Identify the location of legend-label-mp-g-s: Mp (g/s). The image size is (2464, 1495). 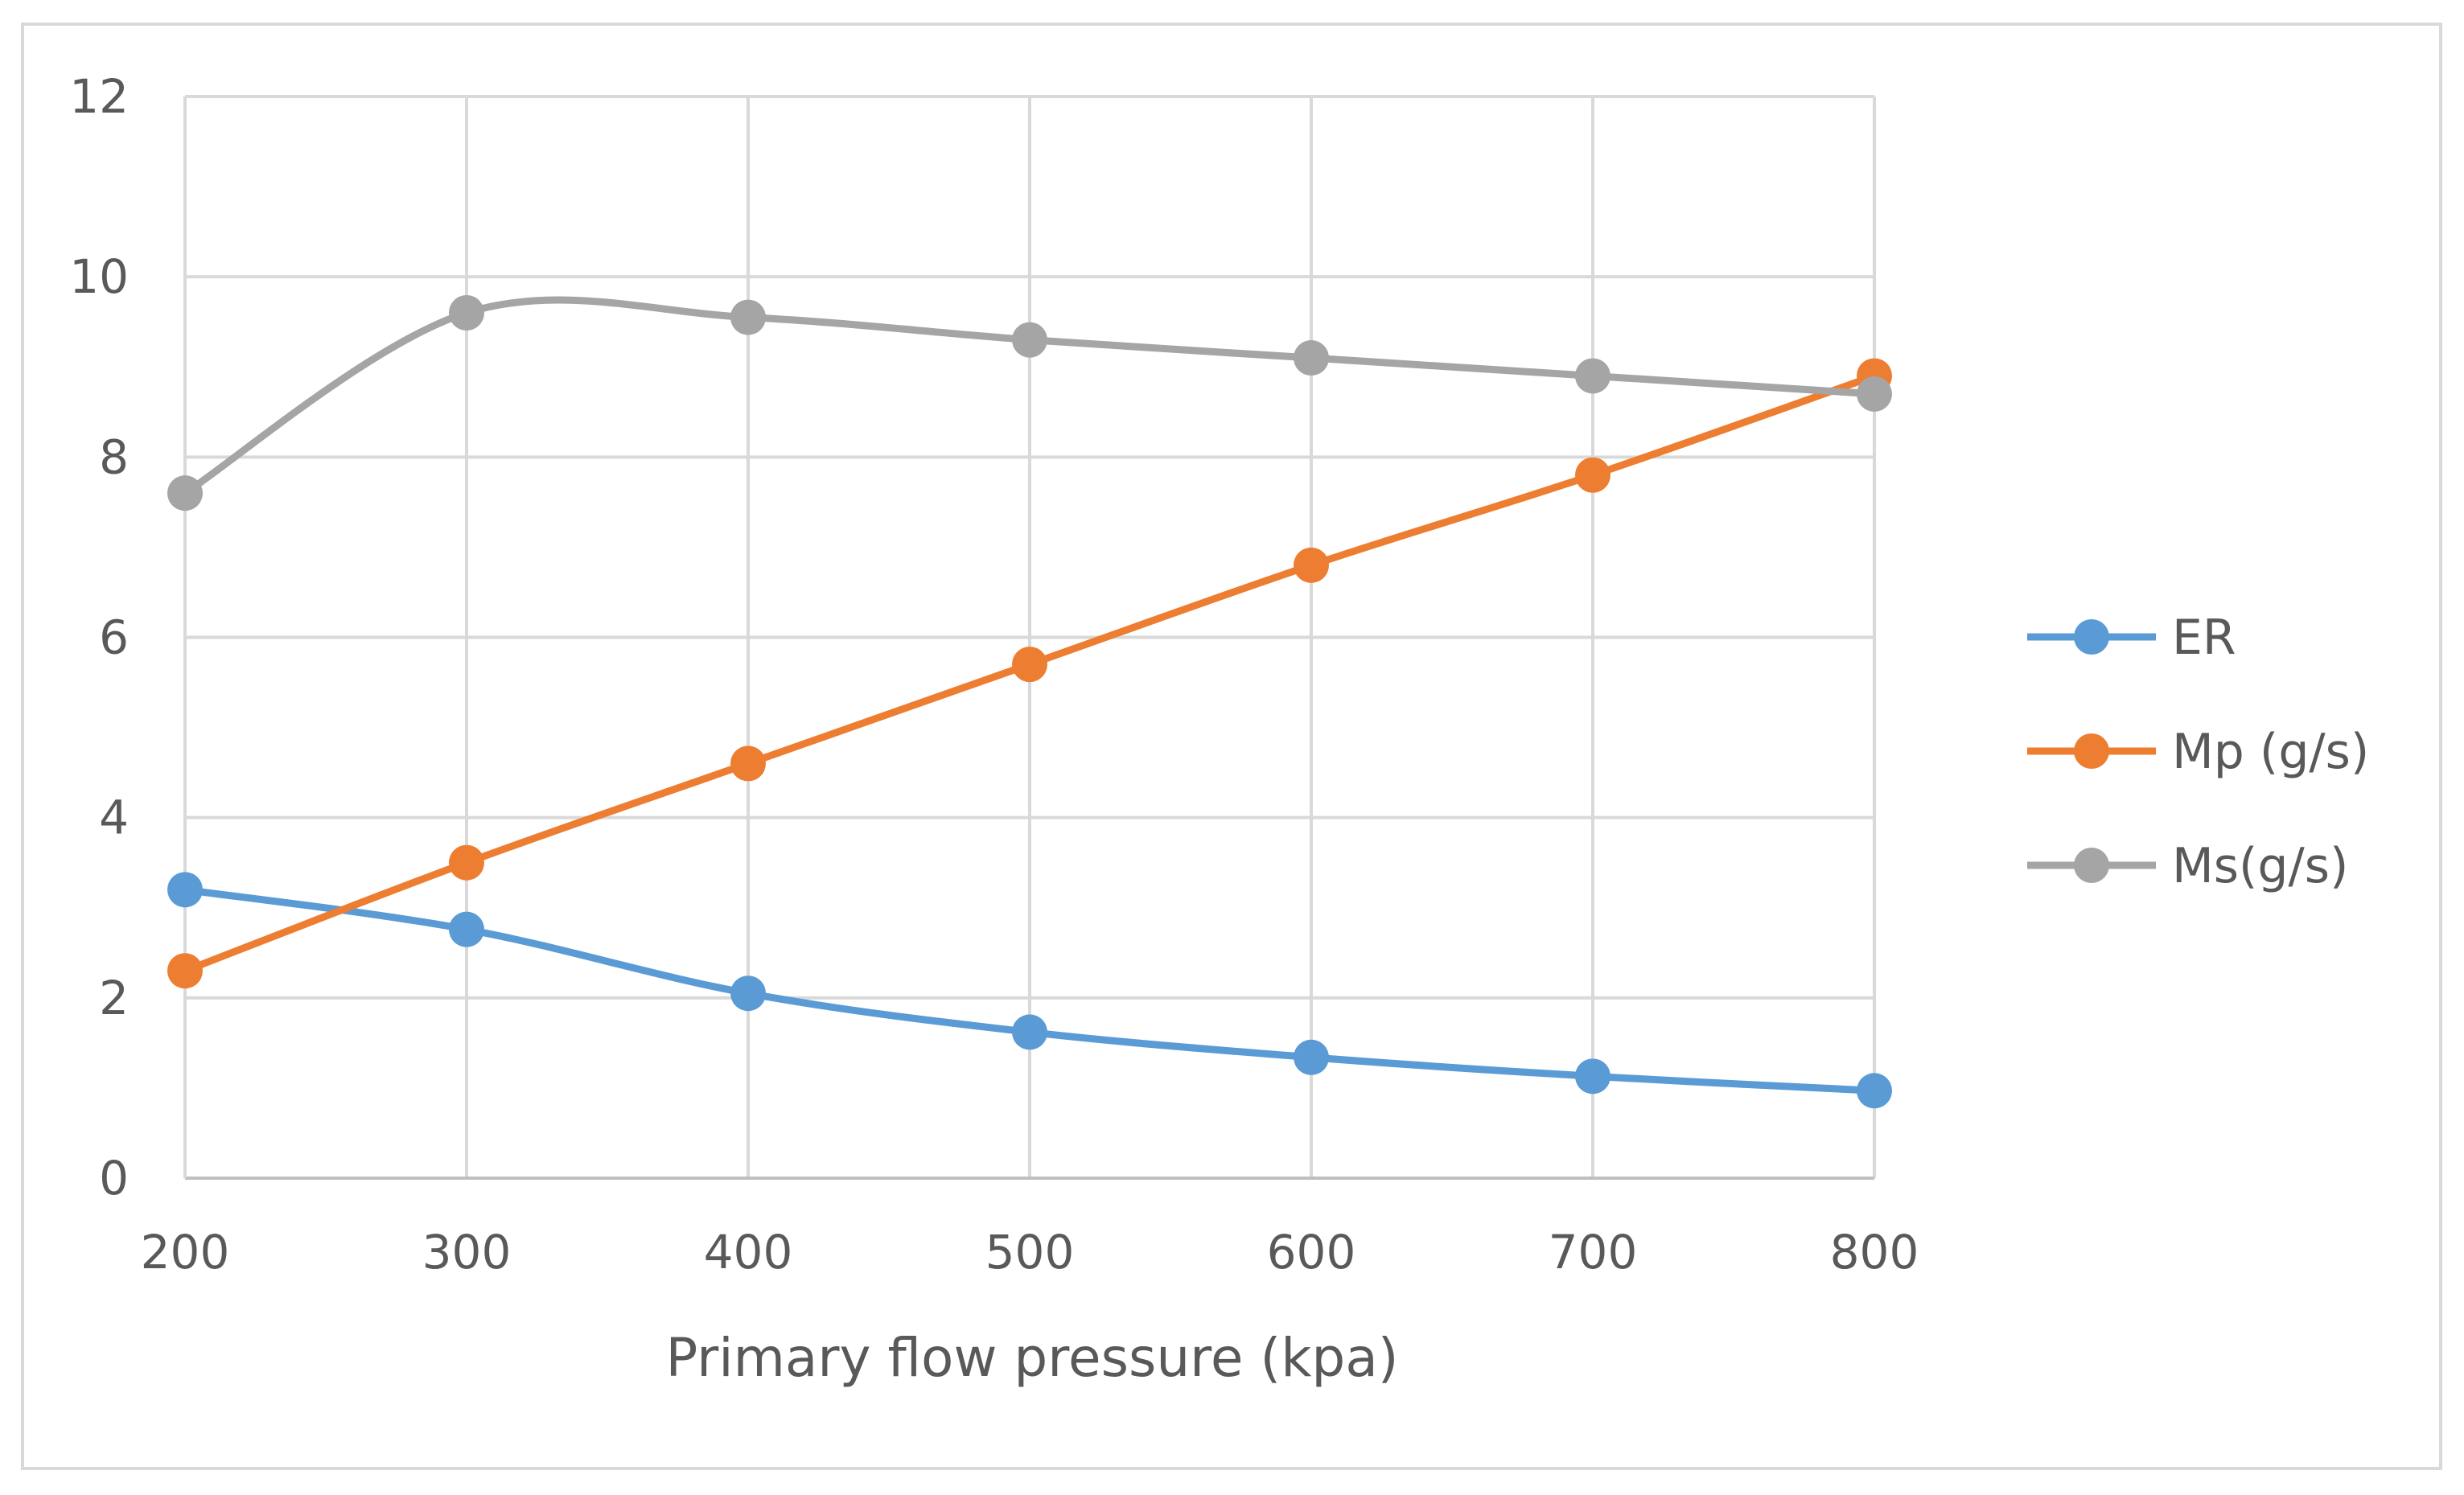
(2270, 752).